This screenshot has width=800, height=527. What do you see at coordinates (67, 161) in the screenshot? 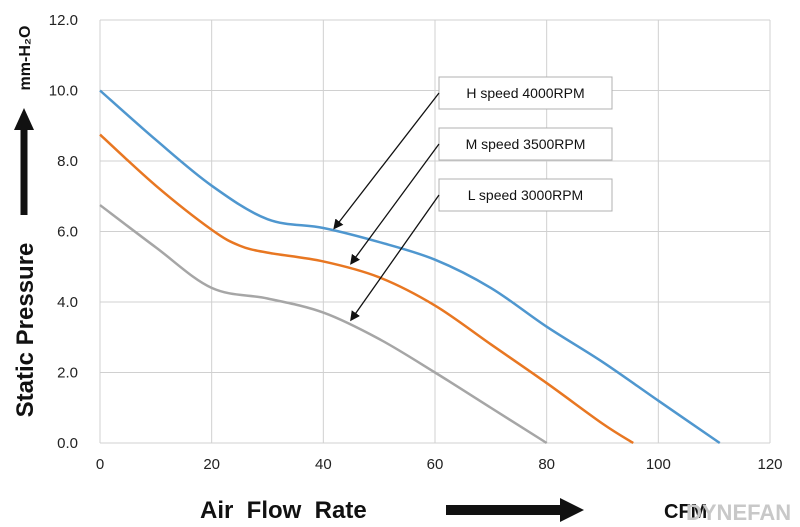
I see `y-tick-label: 8.0` at bounding box center [67, 161].